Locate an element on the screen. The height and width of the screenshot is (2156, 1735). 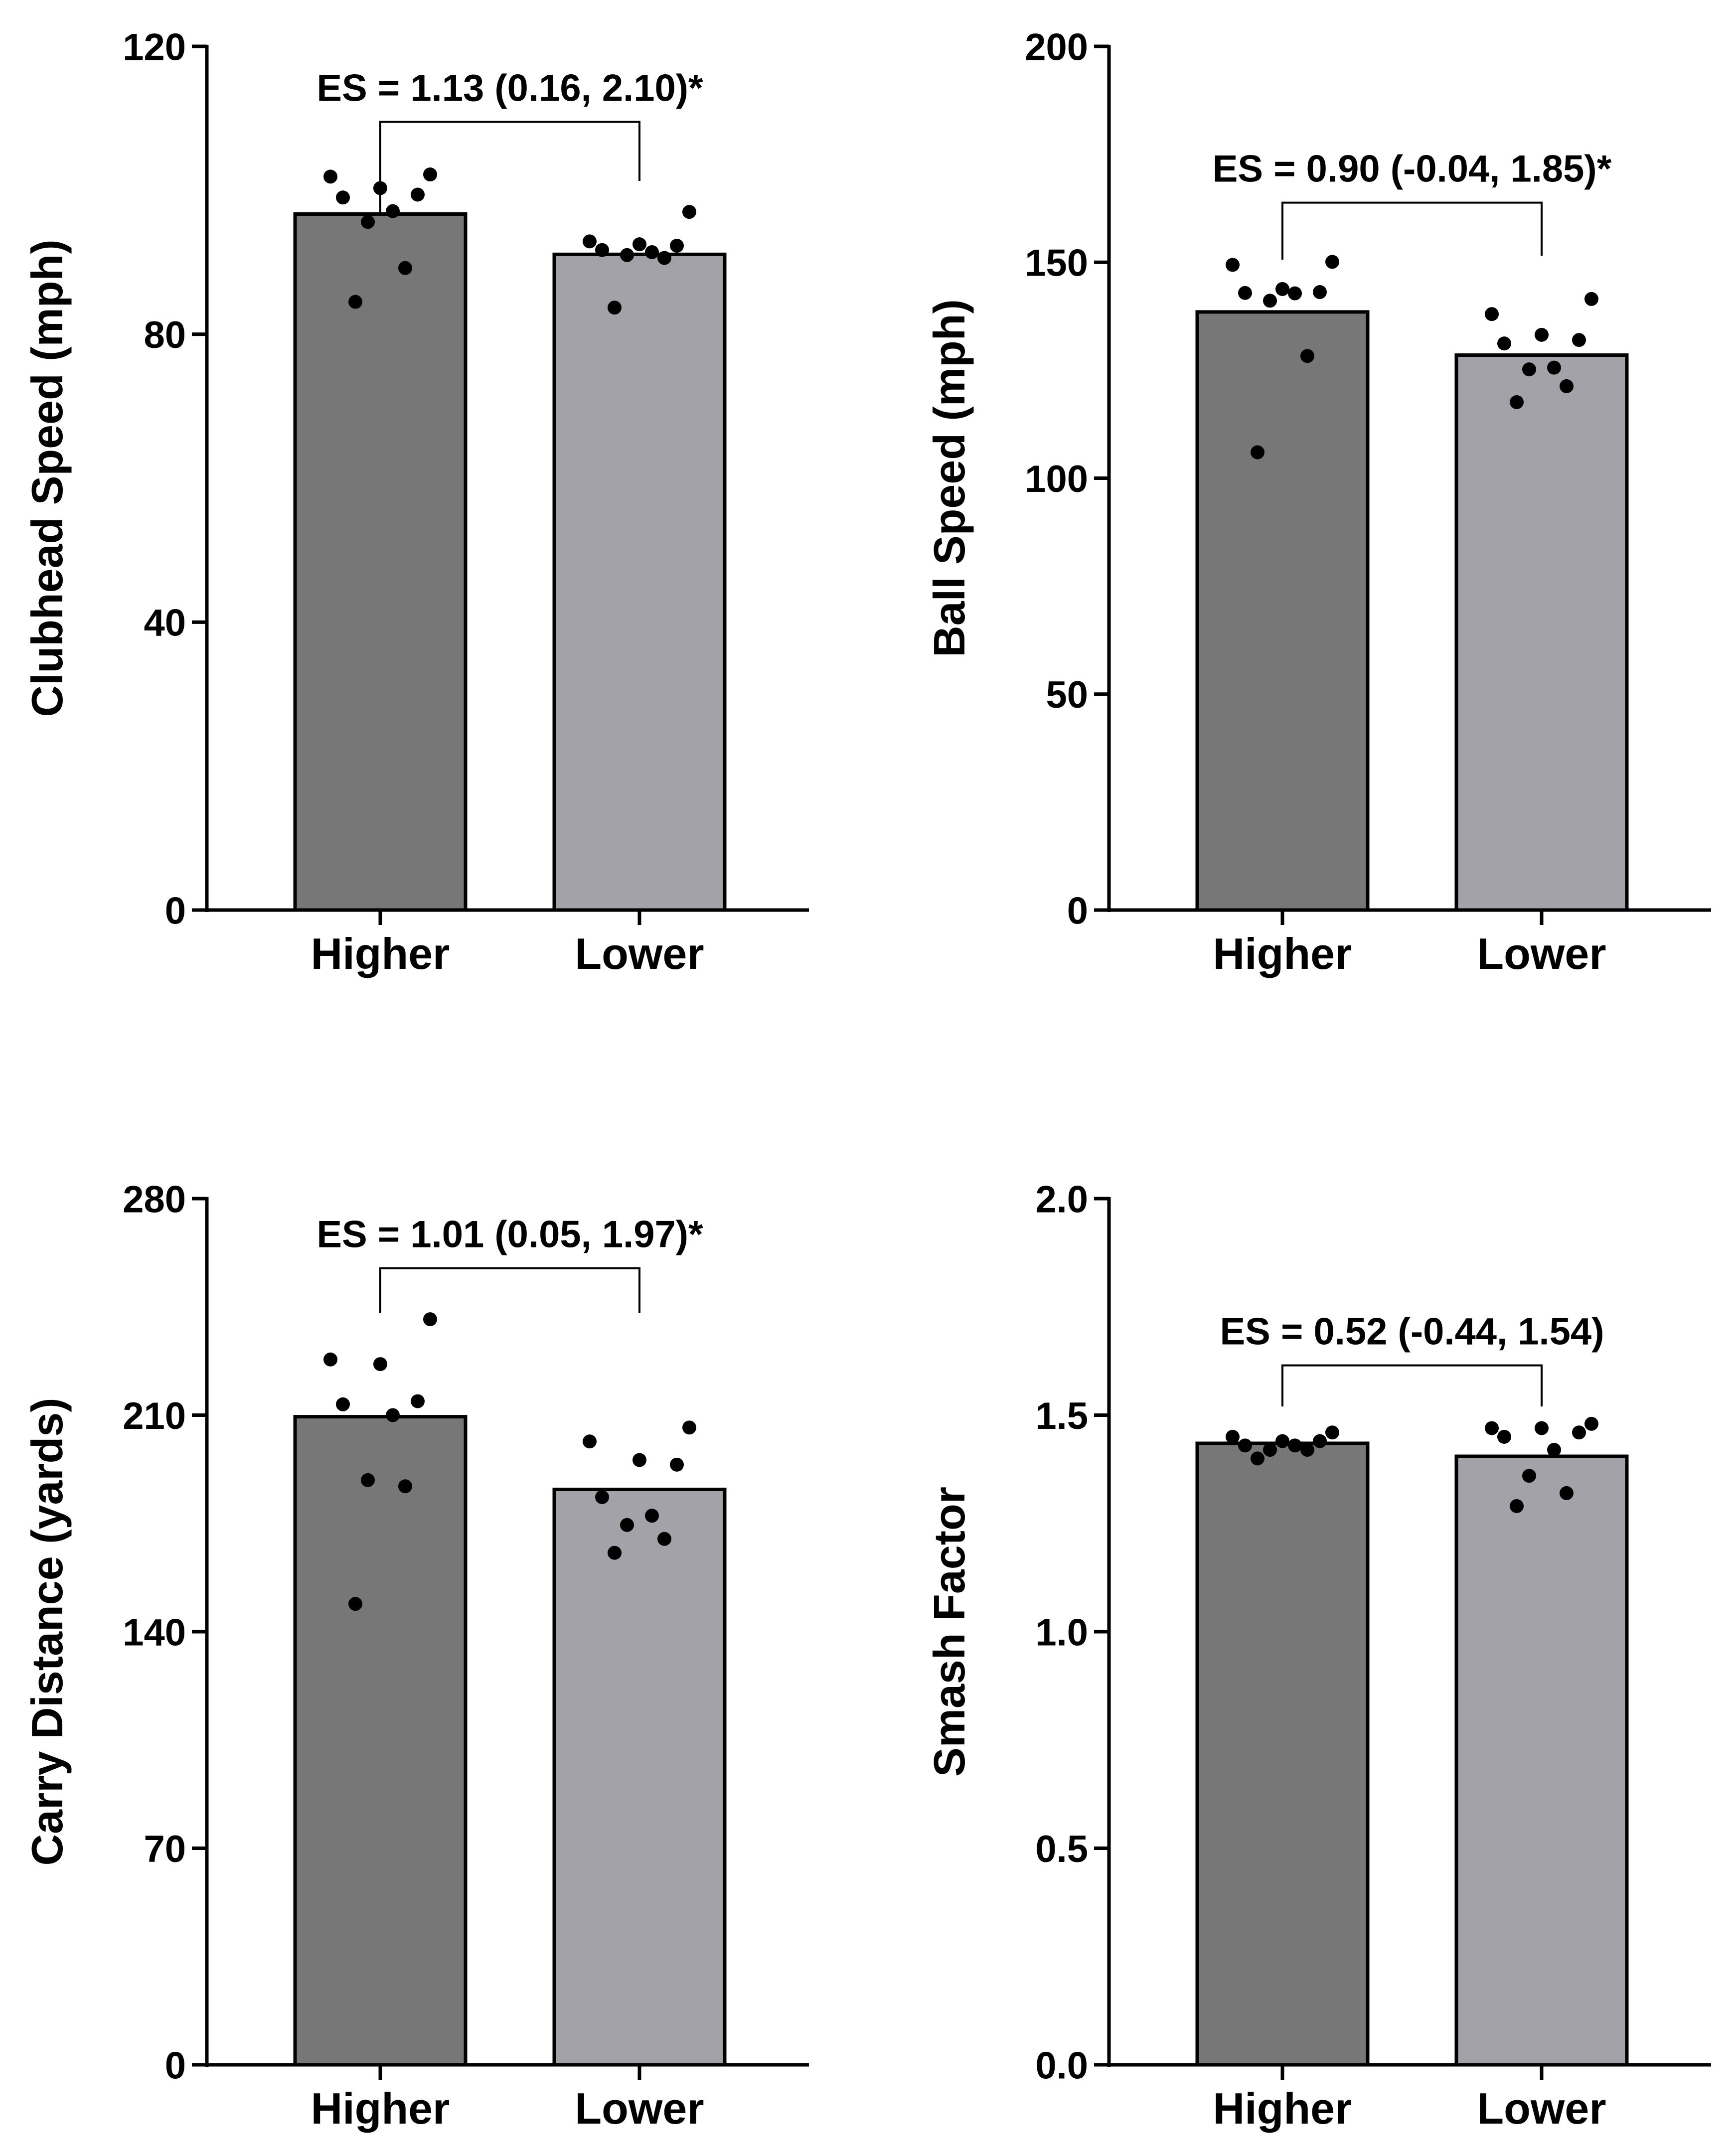
y-tick-label: 120 is located at coordinates (154, 47).